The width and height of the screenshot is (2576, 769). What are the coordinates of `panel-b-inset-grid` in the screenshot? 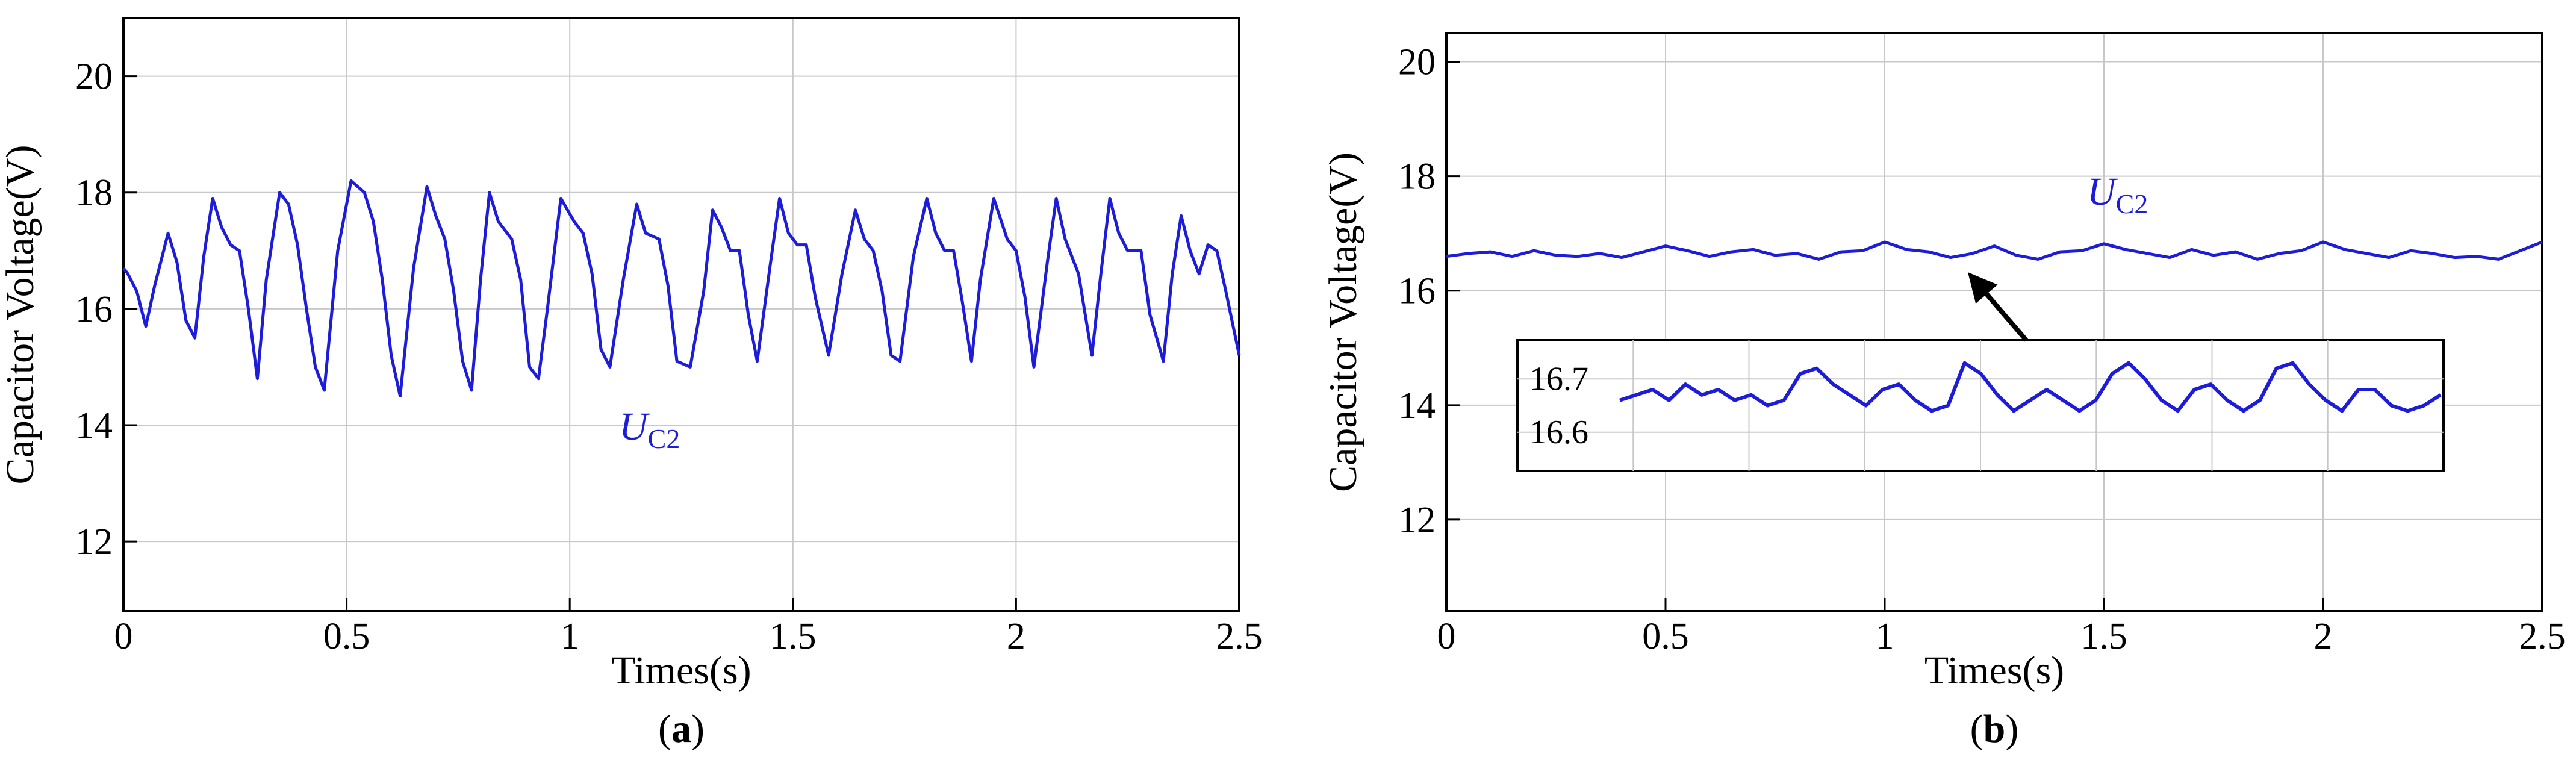 It's located at (1981, 405).